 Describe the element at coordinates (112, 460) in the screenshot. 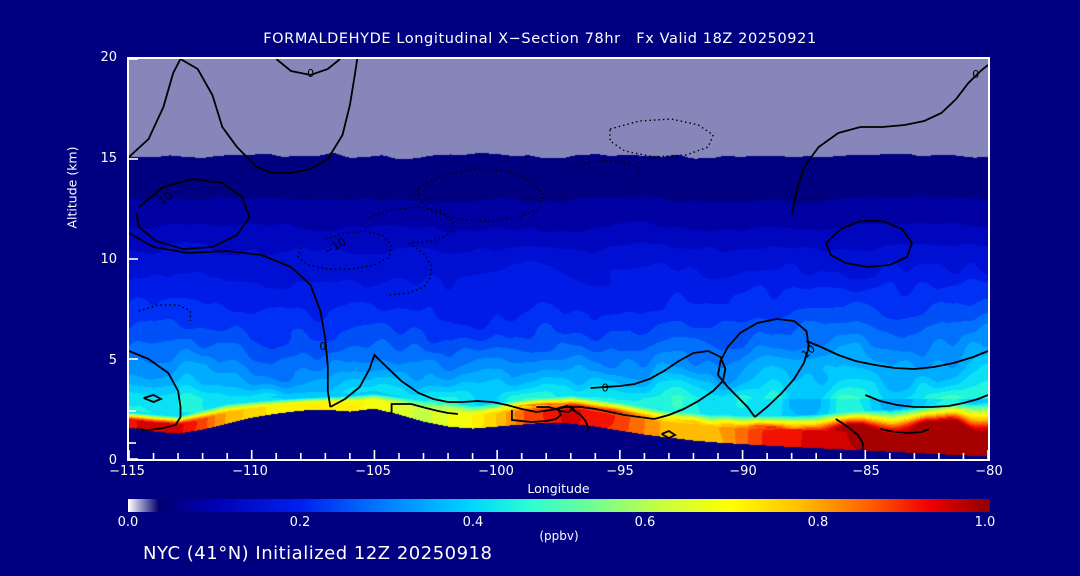

I see `y-tick-label: 0` at that location.